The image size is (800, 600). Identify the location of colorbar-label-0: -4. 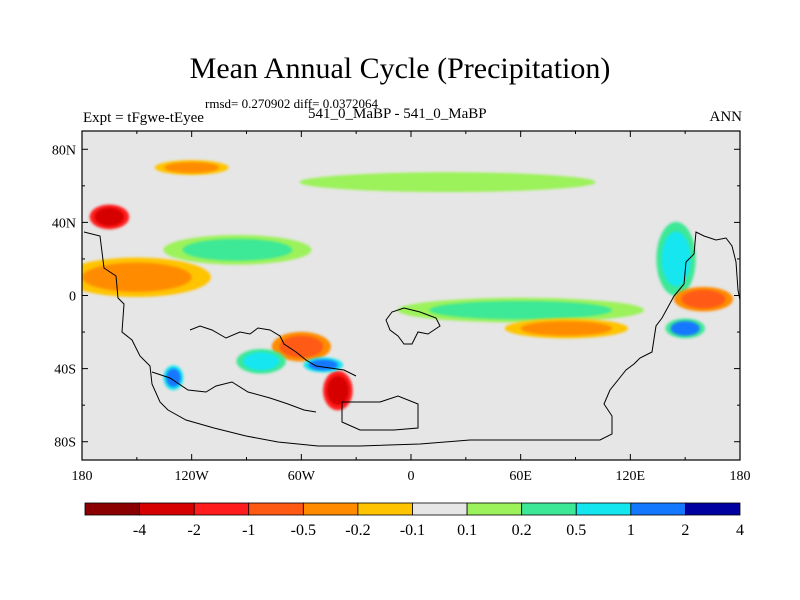
(139, 530).